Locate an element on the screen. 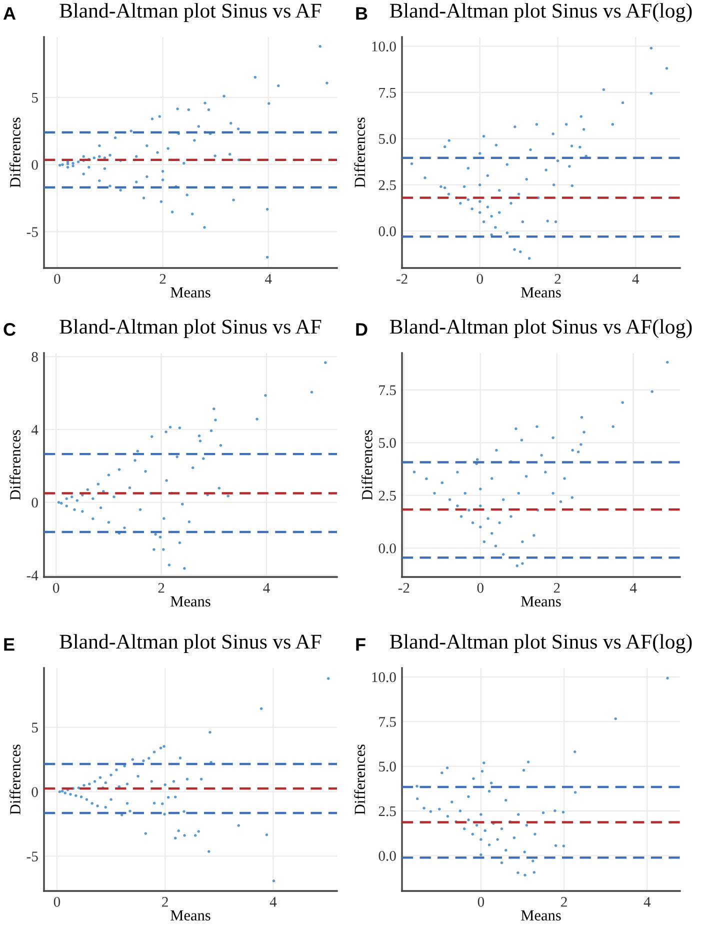 The height and width of the screenshot is (926, 722). text: F is located at coordinates (361, 644).